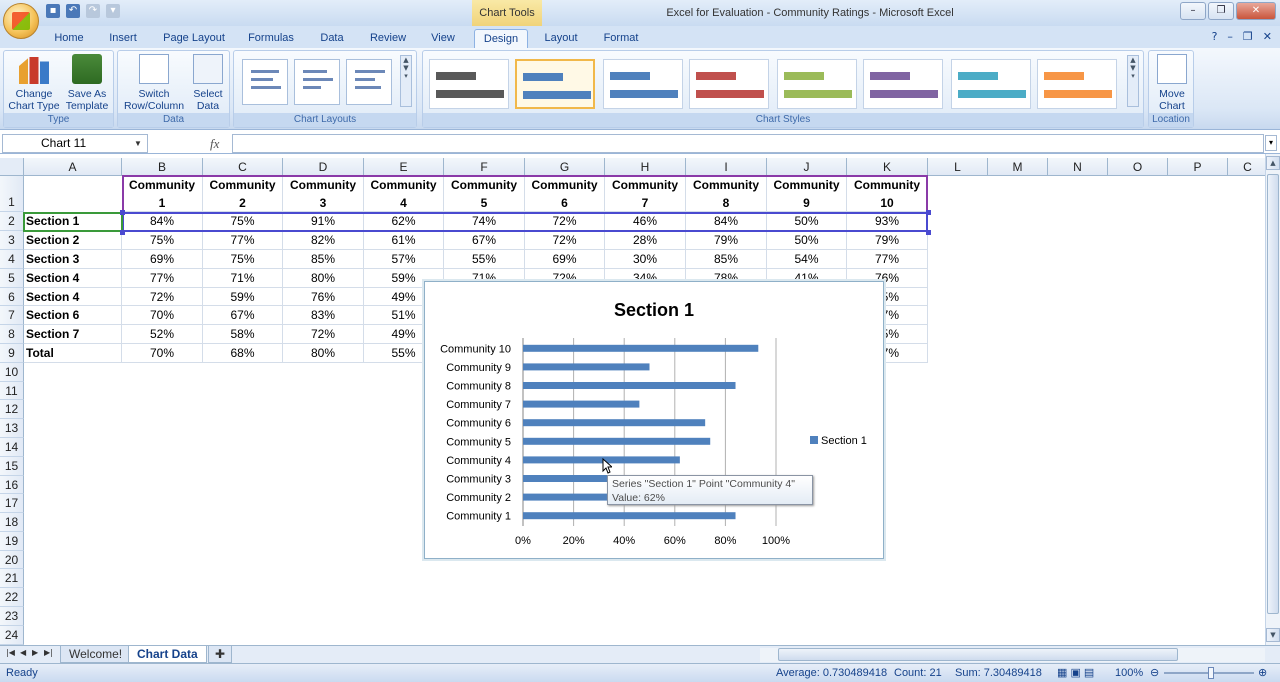 The height and width of the screenshot is (682, 1280). I want to click on switch-row-column-button: Switch Row/Column, so click(154, 83).